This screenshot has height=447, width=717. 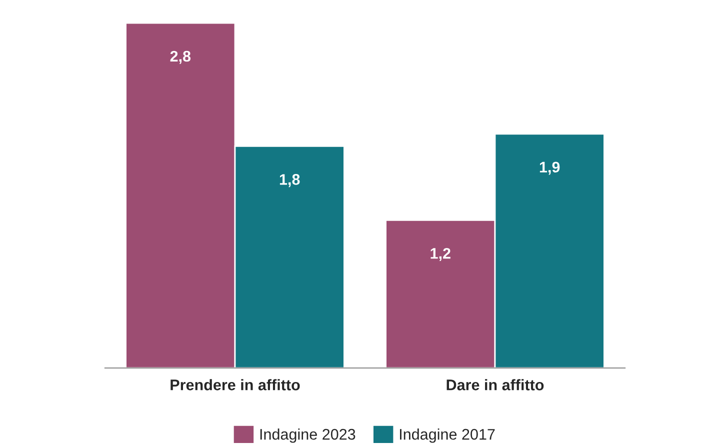 I want to click on legend-label: Indagine 2017, so click(x=447, y=435).